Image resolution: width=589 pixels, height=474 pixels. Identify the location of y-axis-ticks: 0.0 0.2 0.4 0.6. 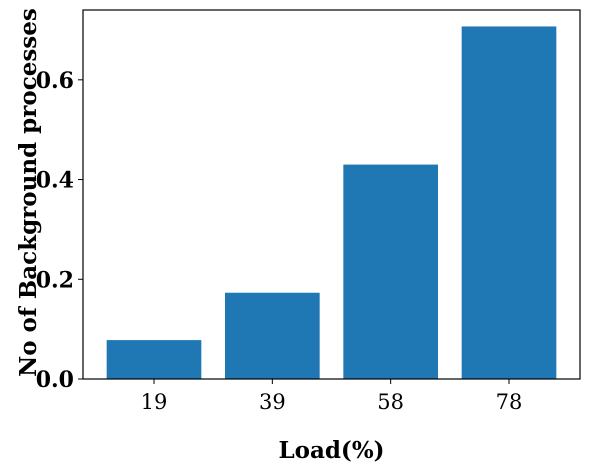
(59, 230).